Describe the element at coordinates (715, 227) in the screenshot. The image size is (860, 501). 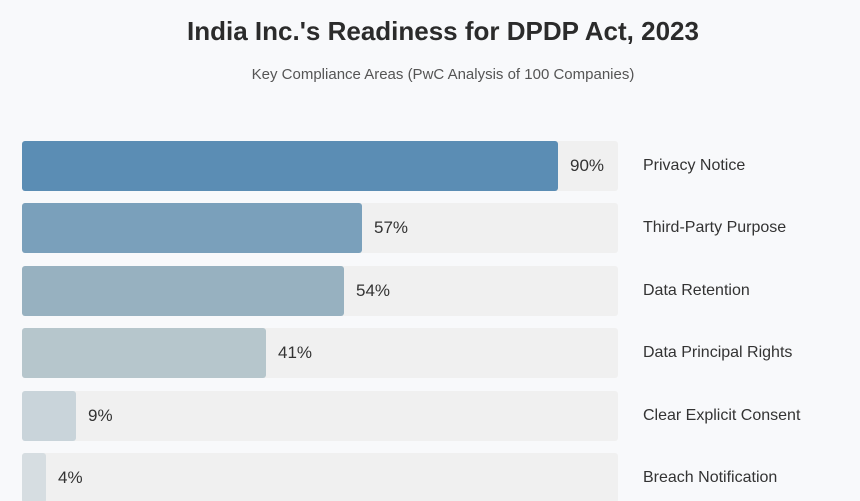
I see `category-label: Third-Party Purpose` at that location.